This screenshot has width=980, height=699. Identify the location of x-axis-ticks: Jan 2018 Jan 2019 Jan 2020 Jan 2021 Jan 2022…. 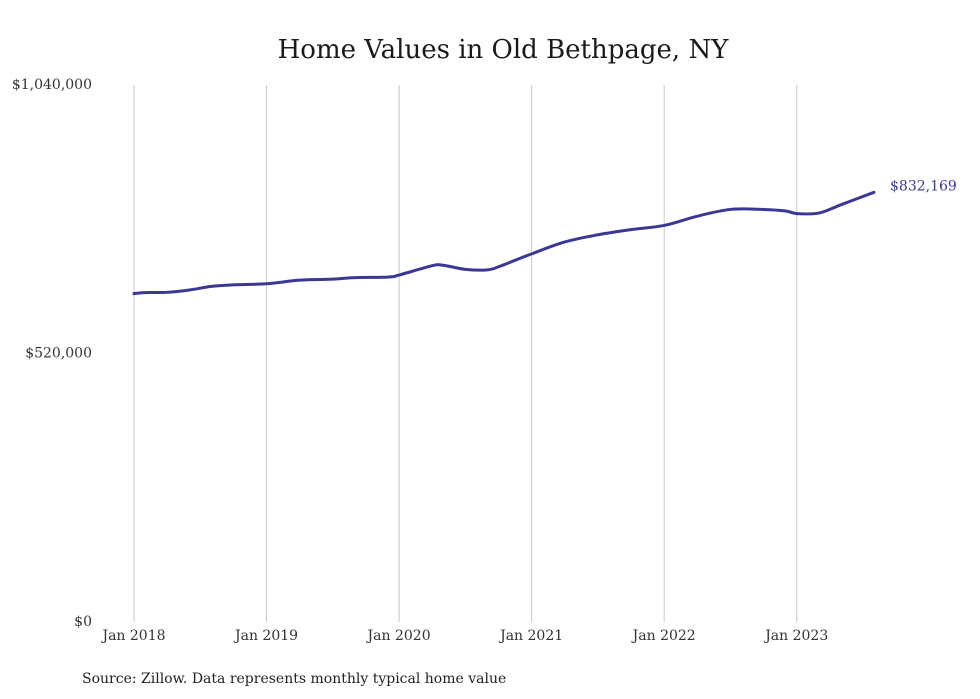
(464, 636).